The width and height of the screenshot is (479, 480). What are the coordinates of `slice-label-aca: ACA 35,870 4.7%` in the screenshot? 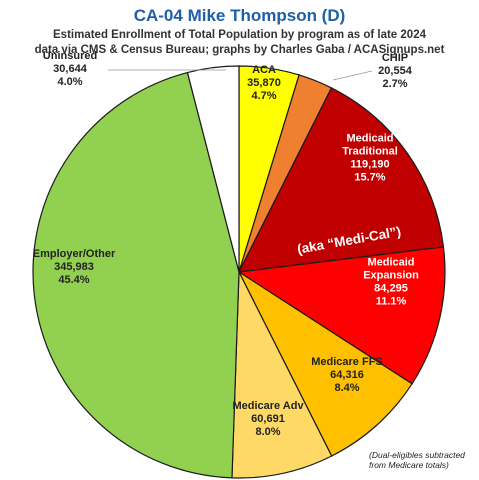 It's located at (264, 83).